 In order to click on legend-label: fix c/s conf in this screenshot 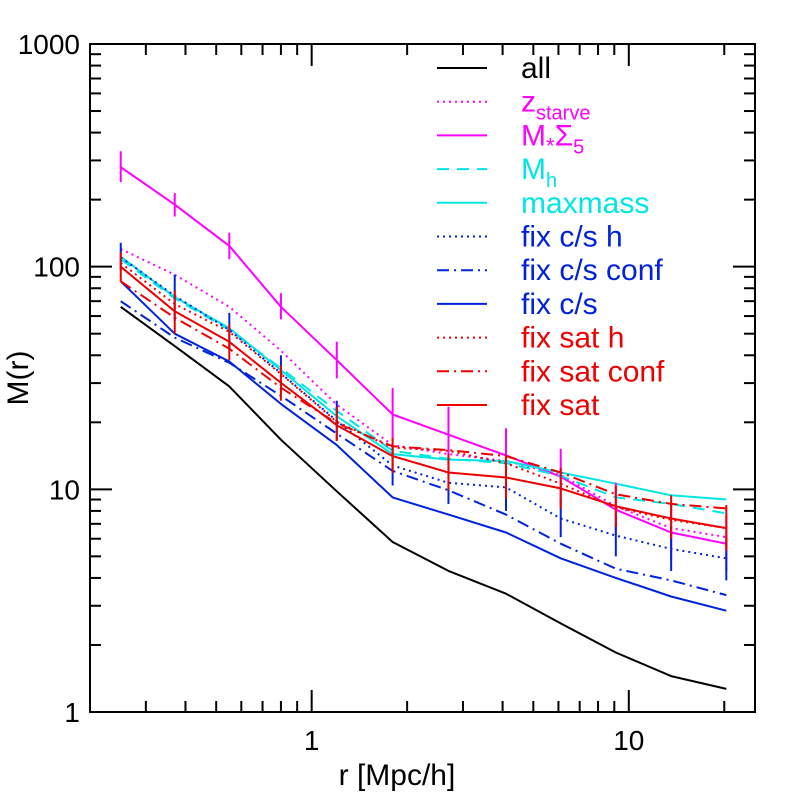, I will do `click(592, 270)`.